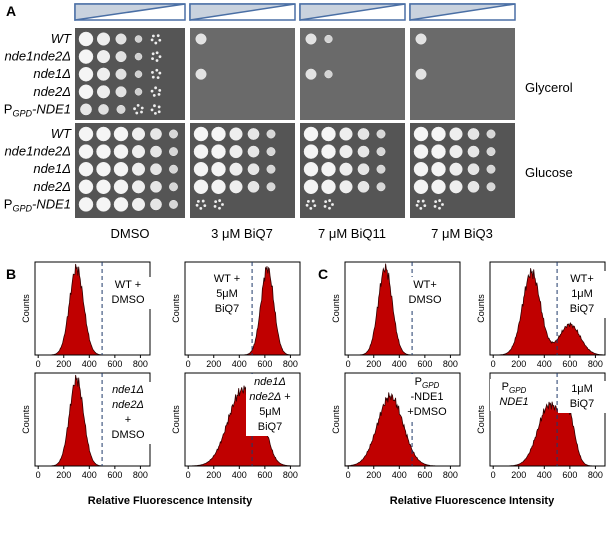 The image size is (611, 540). I want to click on annotation-part: 1μM, so click(582, 294).